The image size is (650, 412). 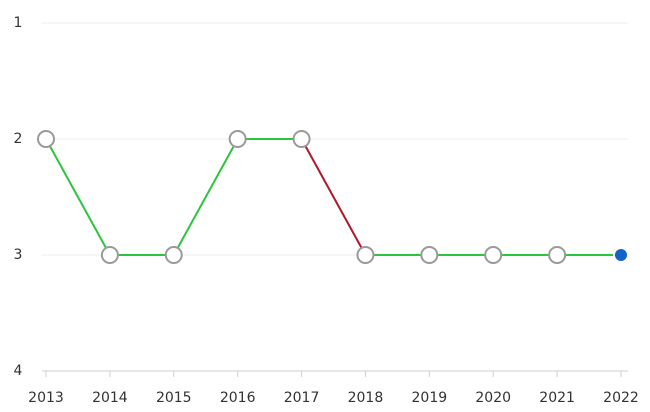 I want to click on x-tick-label: 2022, so click(x=621, y=398).